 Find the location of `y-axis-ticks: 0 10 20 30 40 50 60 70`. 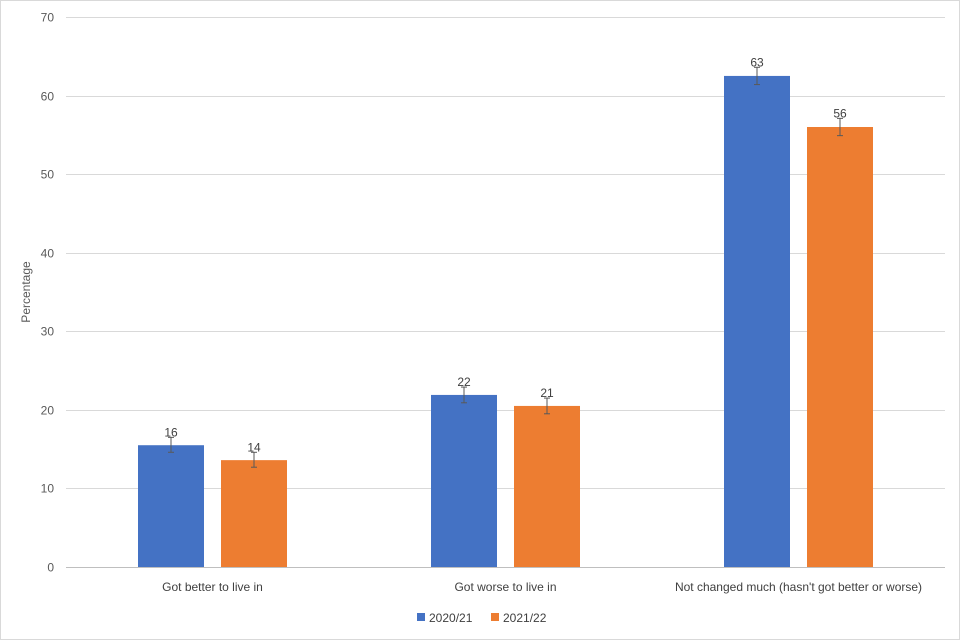

y-axis-ticks: 0 10 20 30 40 50 60 70 is located at coordinates (48, 293).